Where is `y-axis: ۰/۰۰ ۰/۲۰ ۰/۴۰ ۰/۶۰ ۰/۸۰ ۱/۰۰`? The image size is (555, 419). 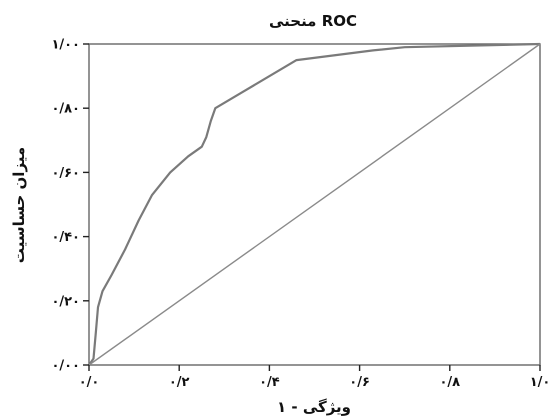
y-axis: ۰/۰۰ ۰/۲۰ ۰/۴۰ ۰/۶۰ ۰/۸۰ ۱/۰۰ is located at coordinates (70, 206).